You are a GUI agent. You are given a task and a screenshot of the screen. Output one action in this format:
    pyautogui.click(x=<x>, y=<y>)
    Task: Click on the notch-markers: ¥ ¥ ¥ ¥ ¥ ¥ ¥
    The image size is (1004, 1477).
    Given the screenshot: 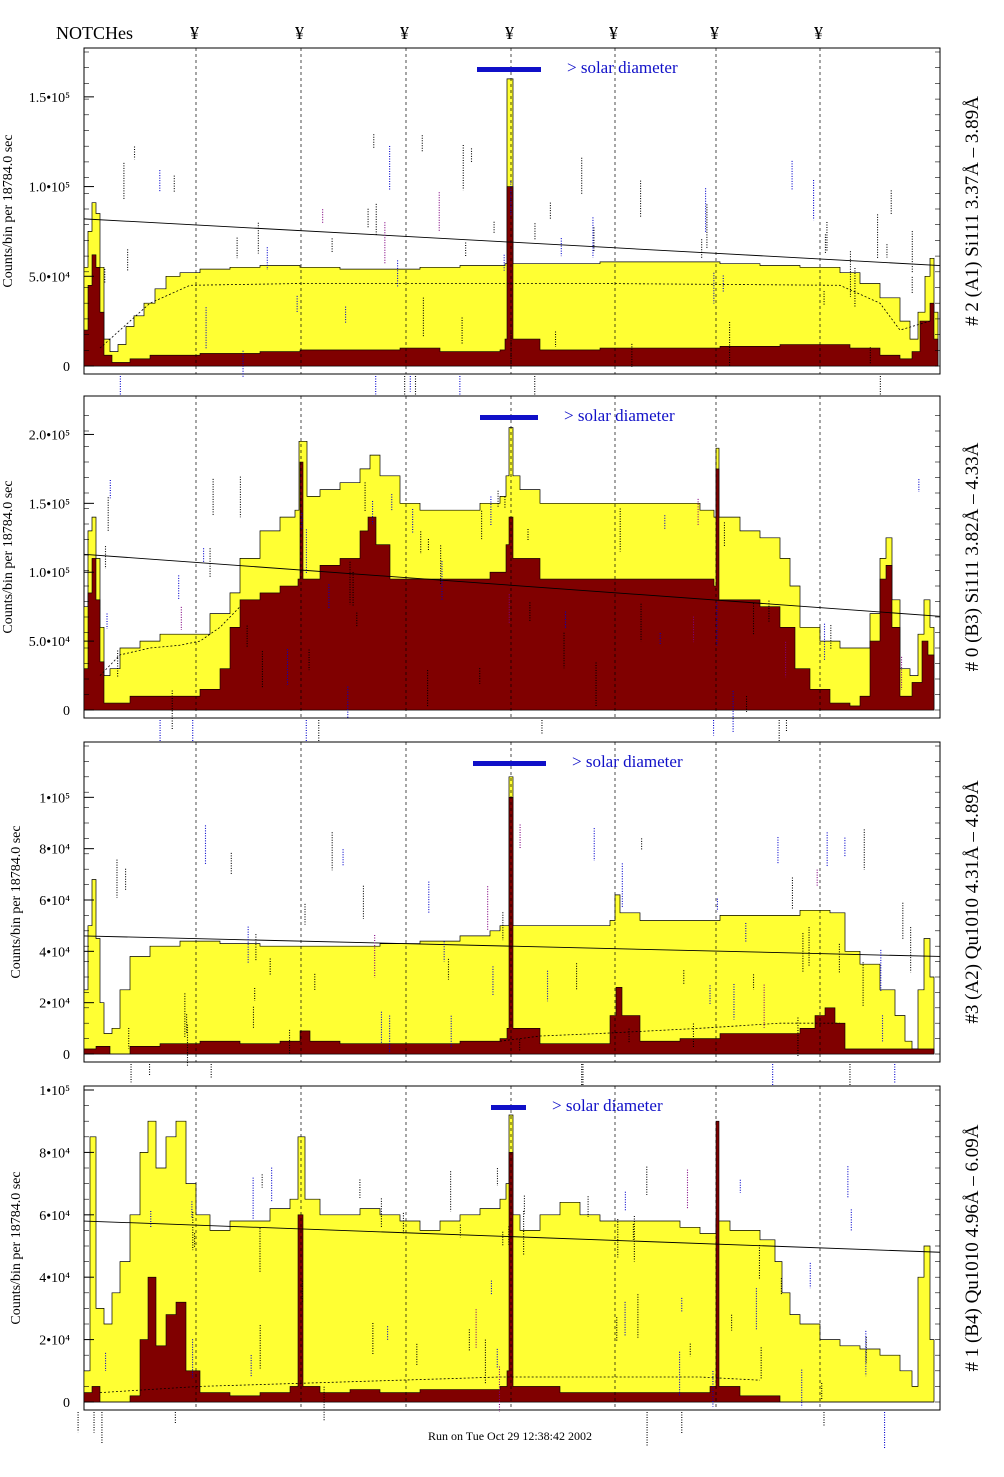 What is the action you would take?
    pyautogui.click(x=506, y=33)
    